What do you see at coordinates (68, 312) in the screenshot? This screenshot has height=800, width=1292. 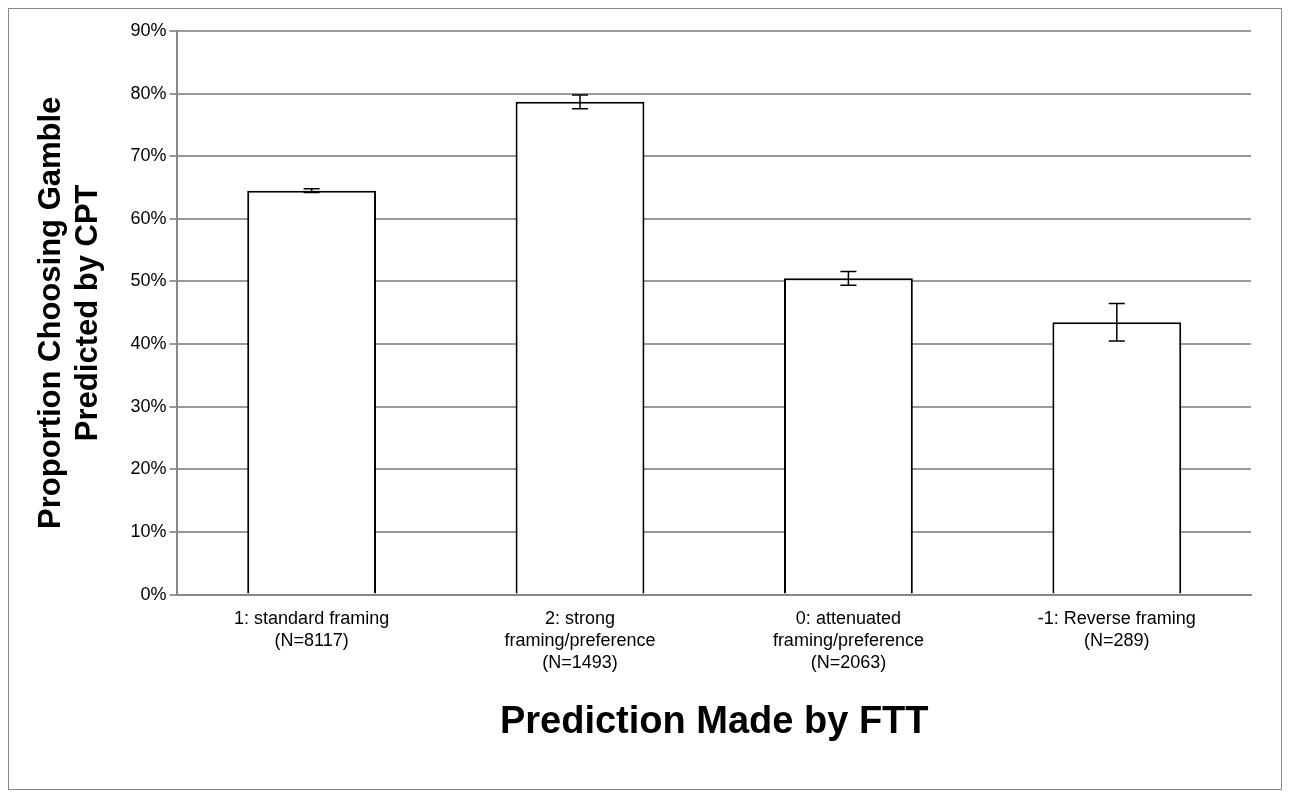 I see `y-axis-title: Proportion Choosing Gamble Predicted by CPT` at bounding box center [68, 312].